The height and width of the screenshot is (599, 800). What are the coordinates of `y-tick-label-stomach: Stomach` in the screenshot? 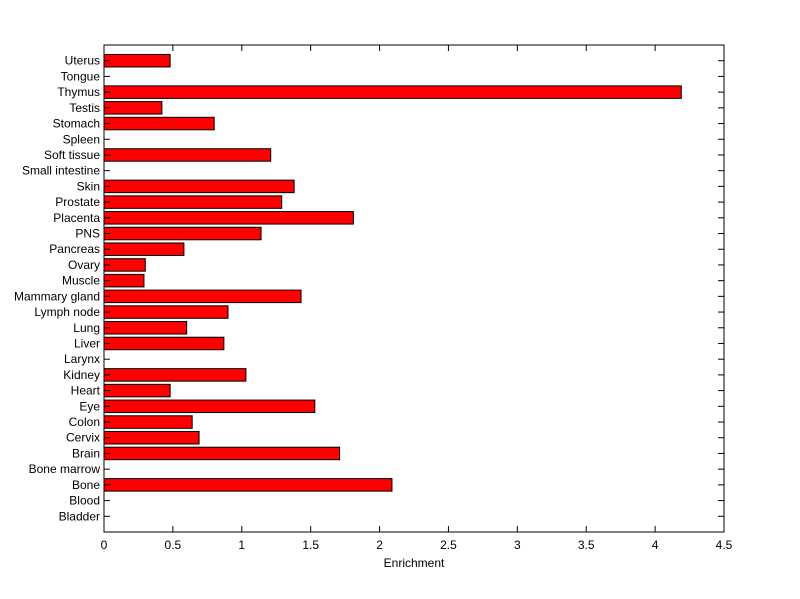 It's located at (76, 124).